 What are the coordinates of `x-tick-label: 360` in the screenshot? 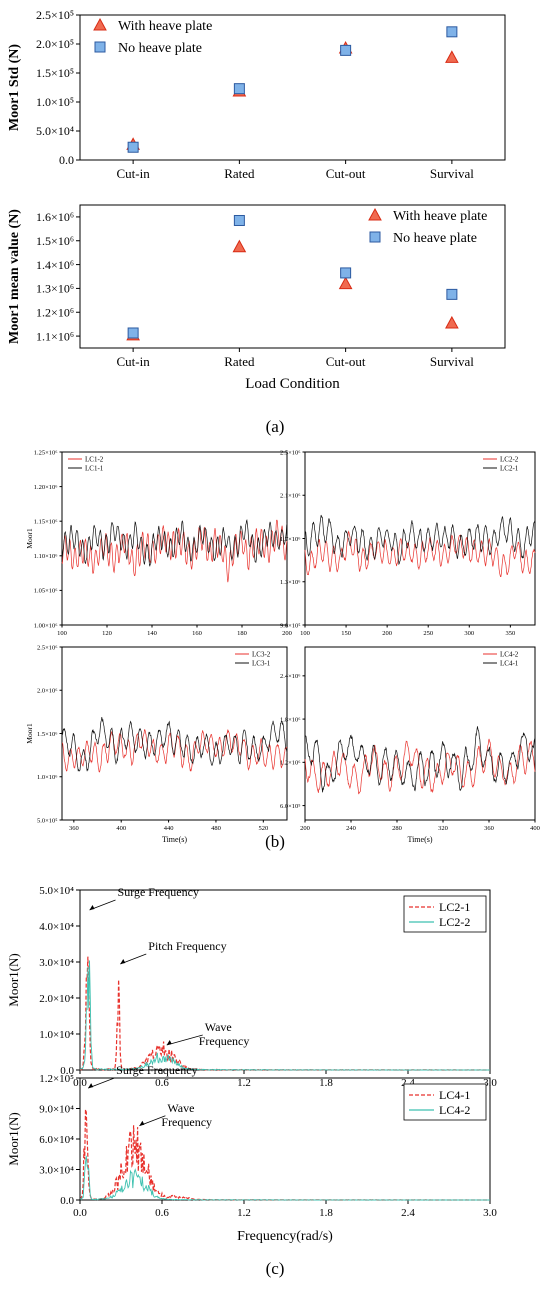 It's located at (489, 828).